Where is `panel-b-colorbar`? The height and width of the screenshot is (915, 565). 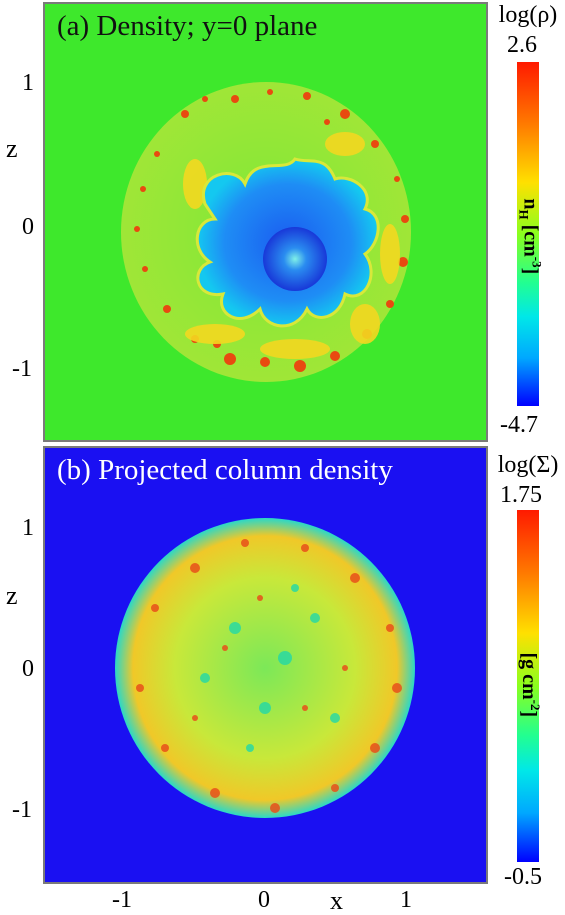 panel-b-colorbar is located at coordinates (528, 686).